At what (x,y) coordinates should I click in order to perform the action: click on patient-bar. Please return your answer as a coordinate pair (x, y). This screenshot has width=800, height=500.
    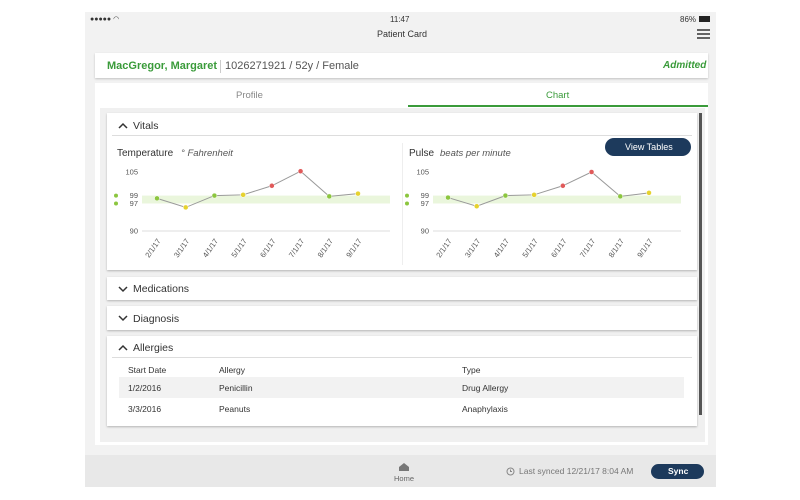
    Looking at the image, I should click on (401, 65).